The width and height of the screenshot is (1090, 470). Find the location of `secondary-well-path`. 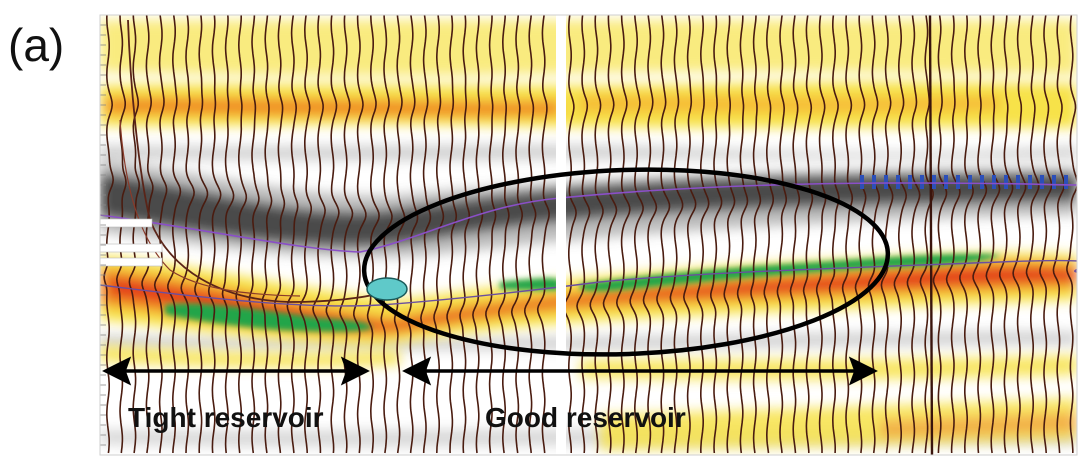

secondary-well-path is located at coordinates (210, 208).